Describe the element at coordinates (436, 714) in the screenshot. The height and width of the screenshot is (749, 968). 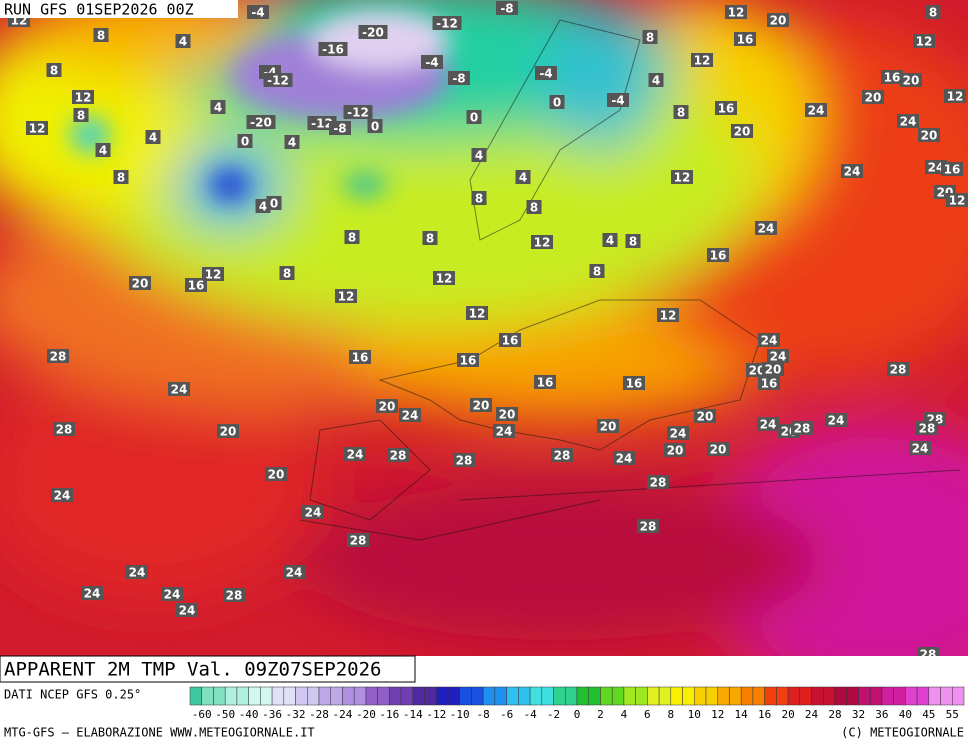
I see `scale-label: -12` at that location.